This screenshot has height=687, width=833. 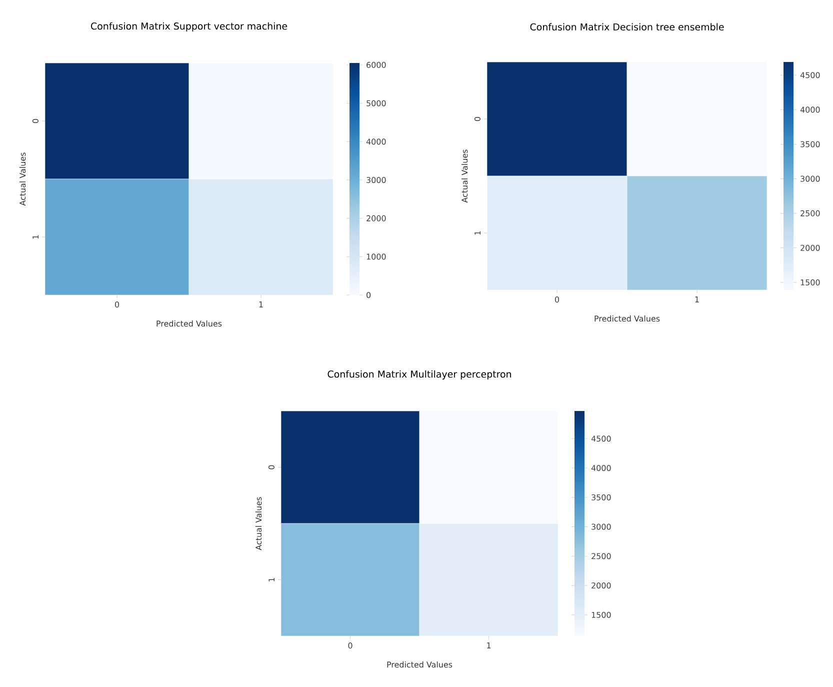 What do you see at coordinates (419, 375) in the screenshot?
I see `chart-title: Confusion Matrix Multilayer perceptron` at bounding box center [419, 375].